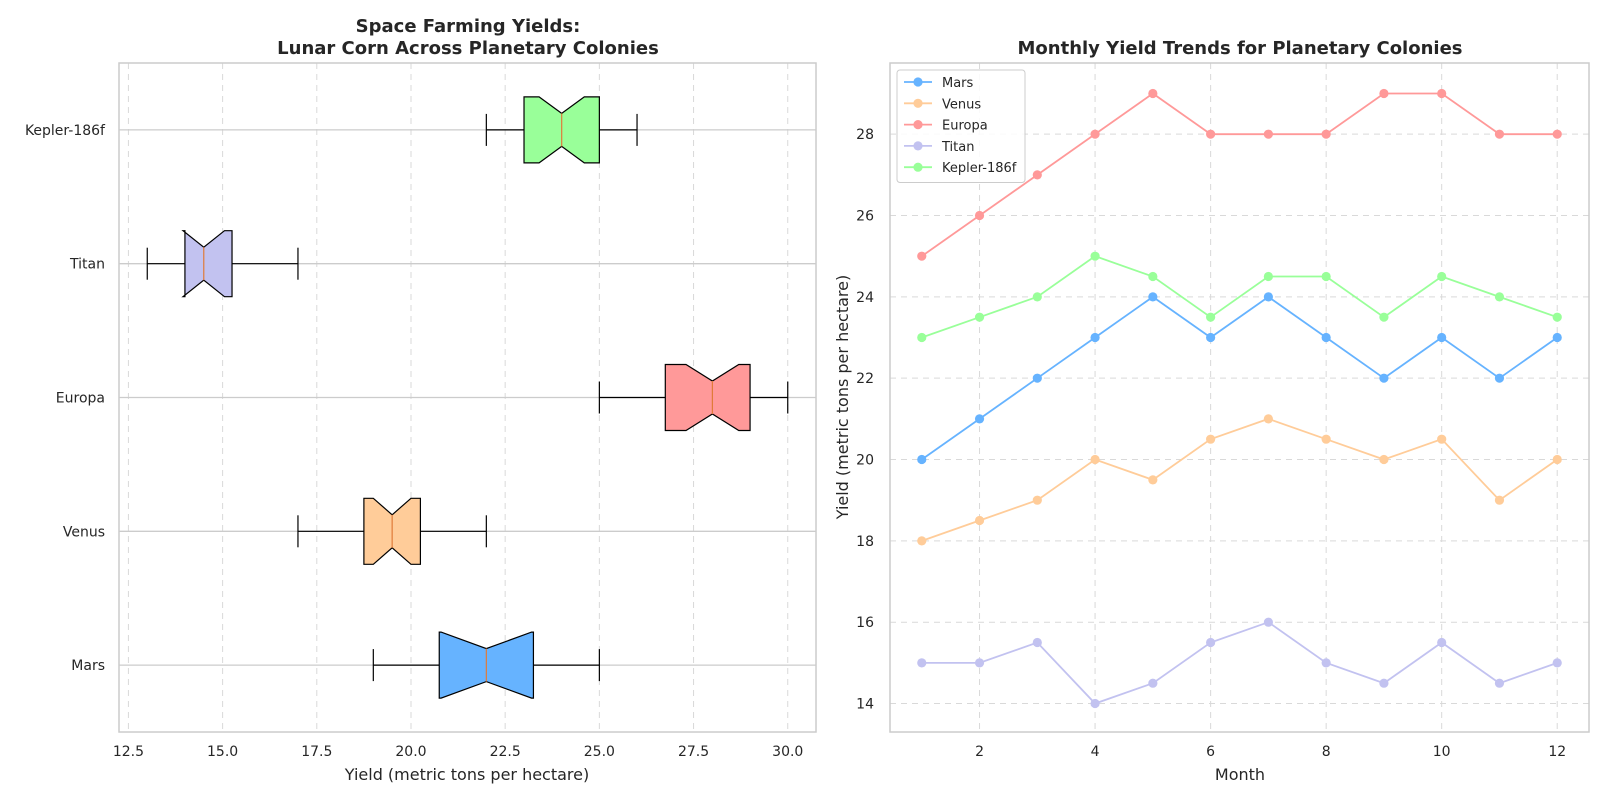 The height and width of the screenshot is (800, 1600). What do you see at coordinates (865, 135) in the screenshot?
I see `line-chart-y-tick-label: 28` at bounding box center [865, 135].